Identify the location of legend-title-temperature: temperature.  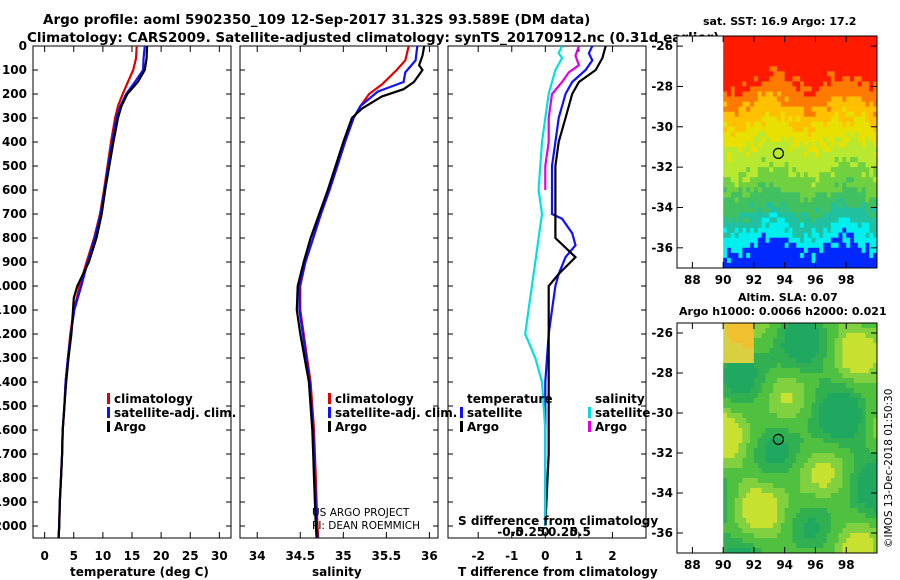
(509, 399).